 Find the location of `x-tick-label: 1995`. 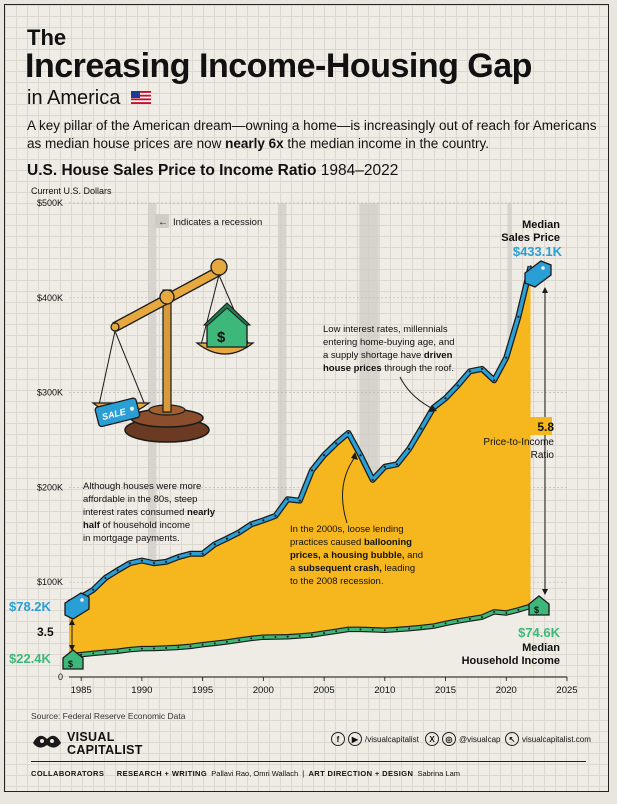

x-tick-label: 1995 is located at coordinates (202, 690).